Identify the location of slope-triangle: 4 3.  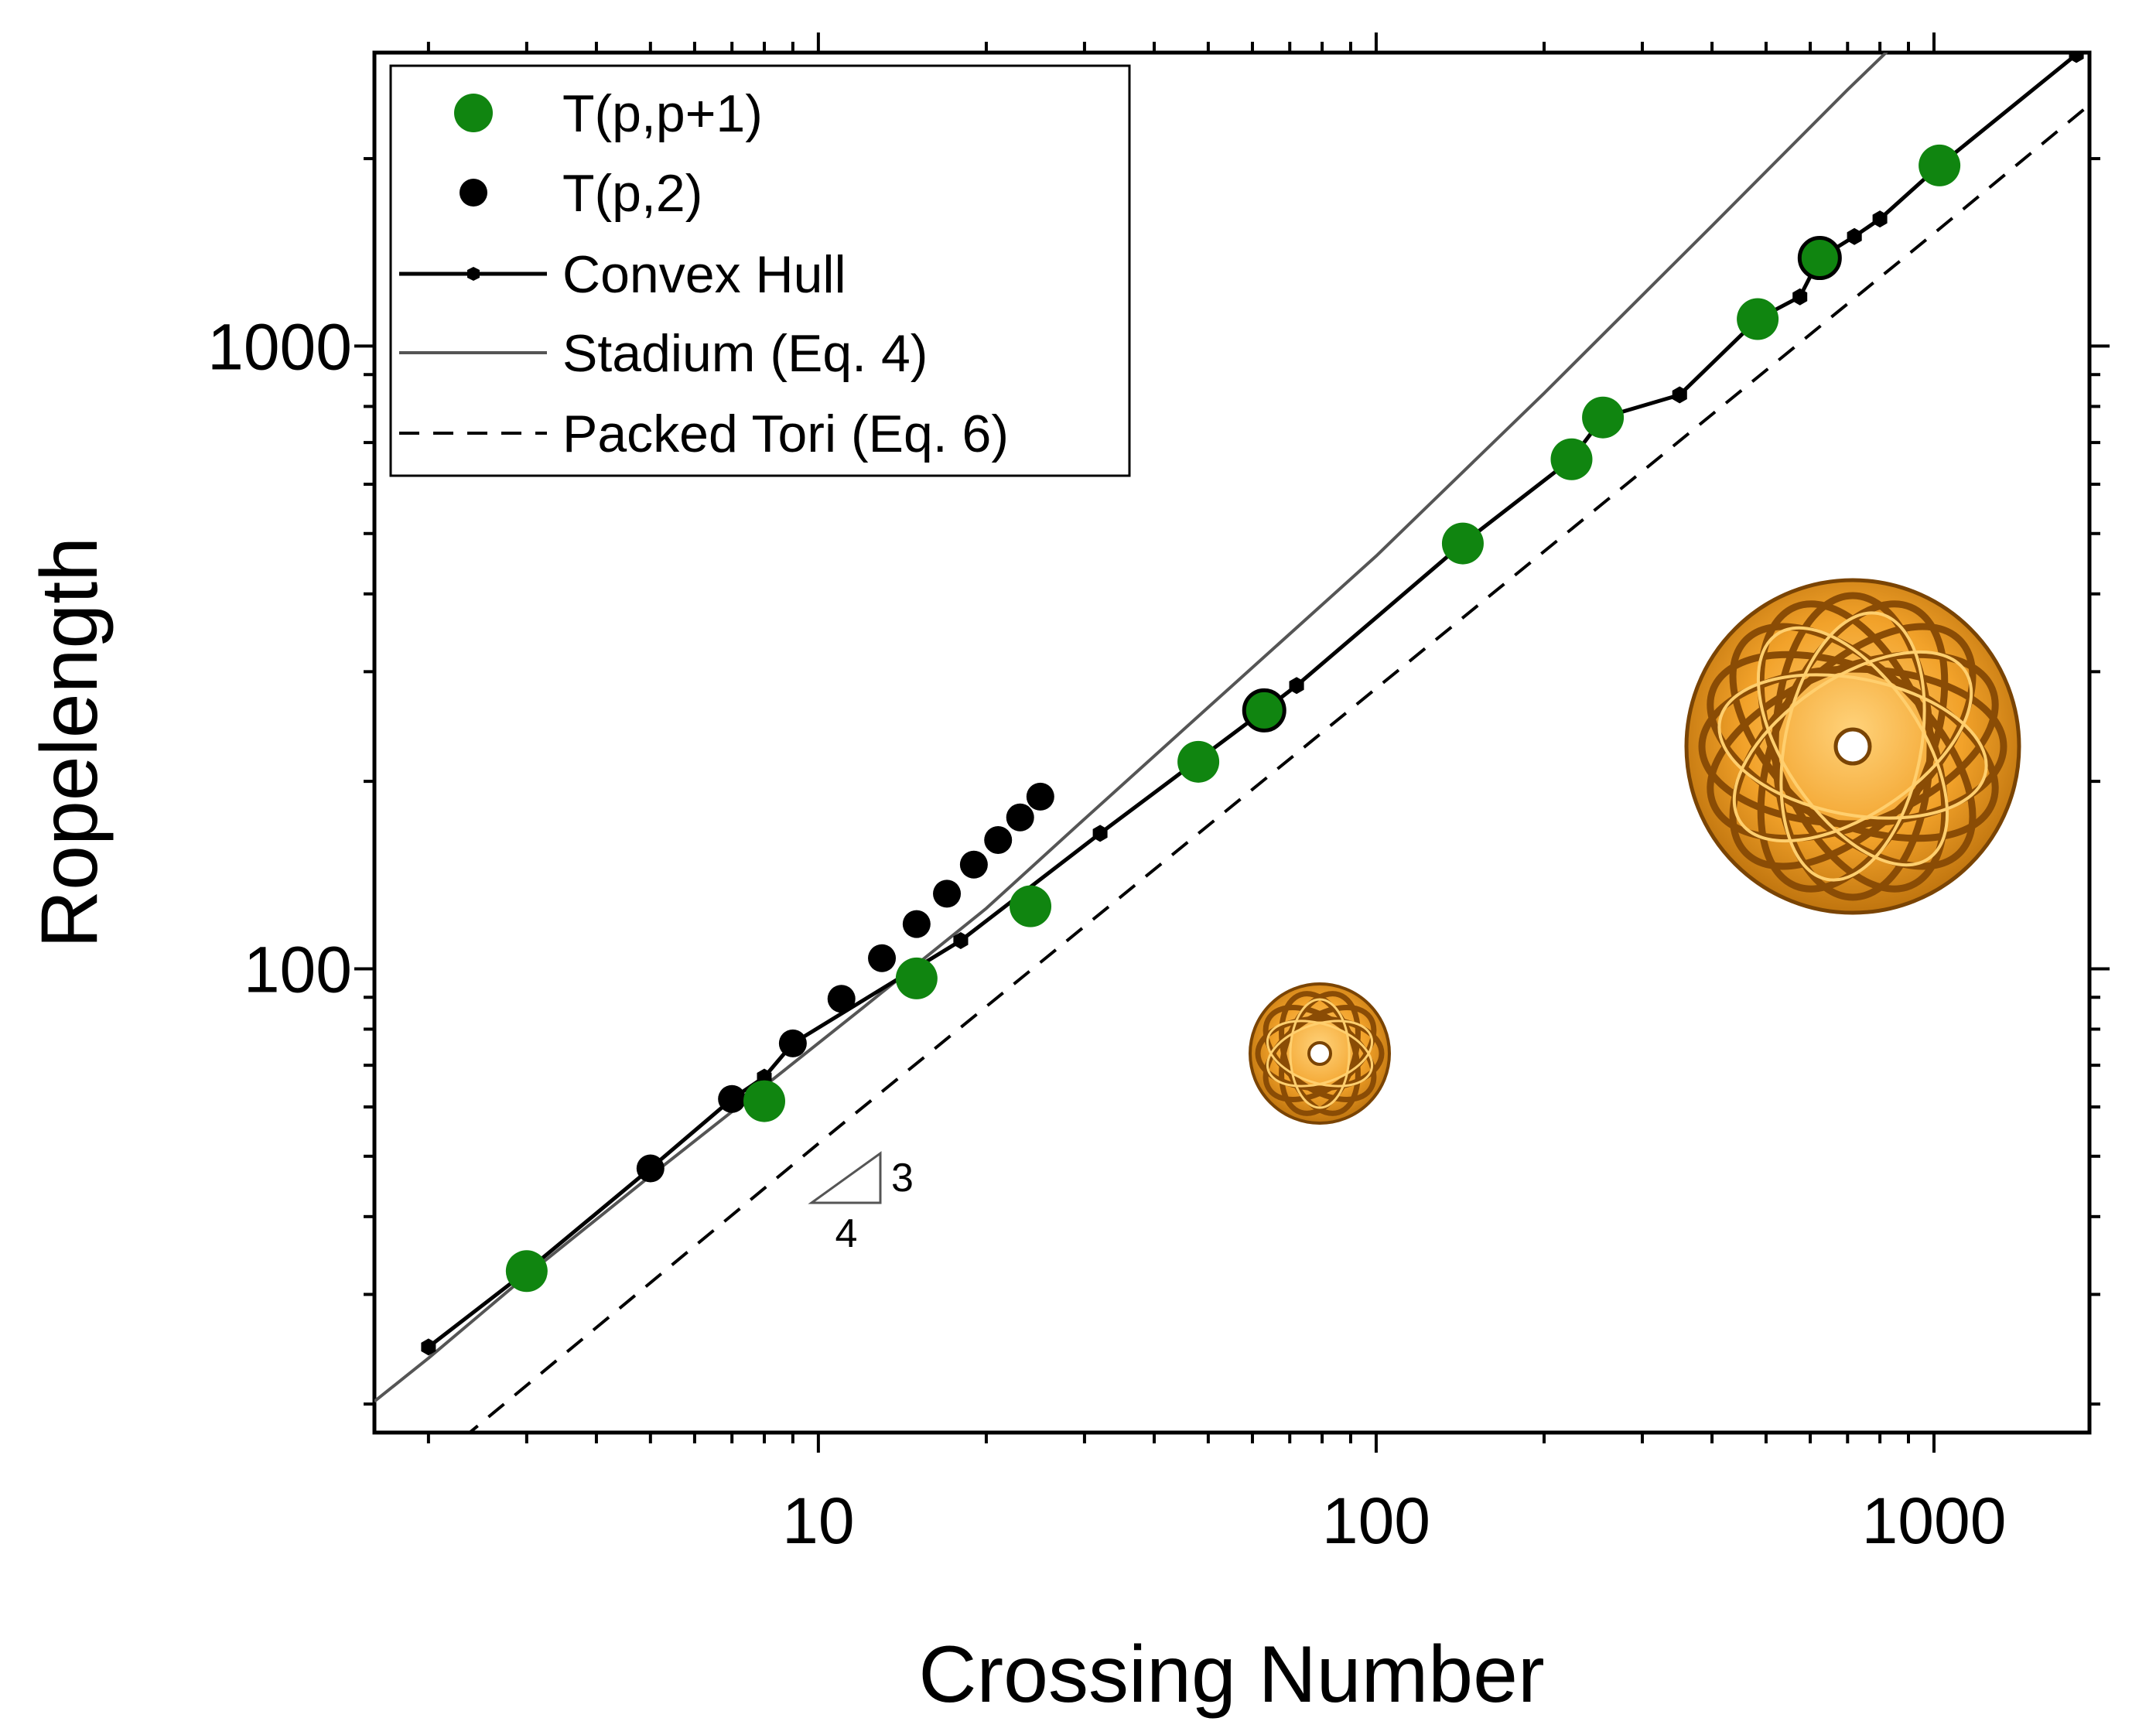
(861, 1203).